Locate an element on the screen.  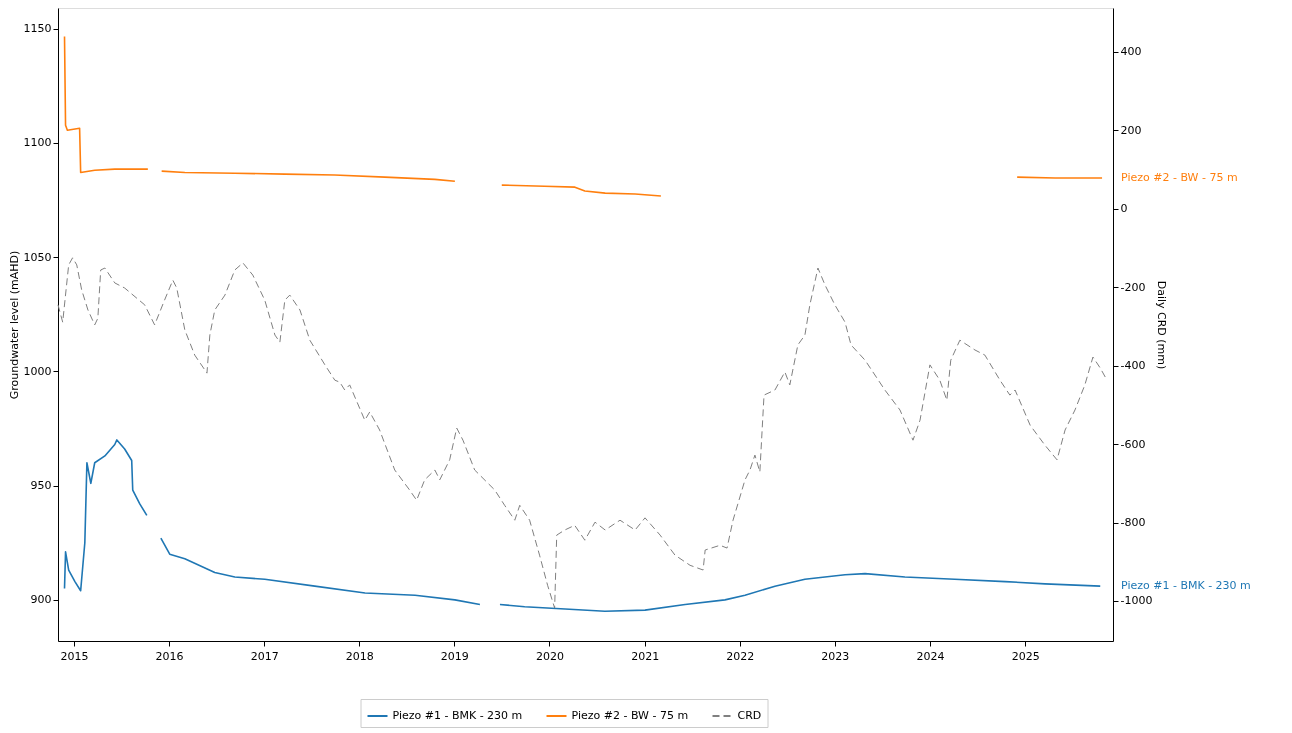
y-tick-label: 1100 is located at coordinates (37, 143).